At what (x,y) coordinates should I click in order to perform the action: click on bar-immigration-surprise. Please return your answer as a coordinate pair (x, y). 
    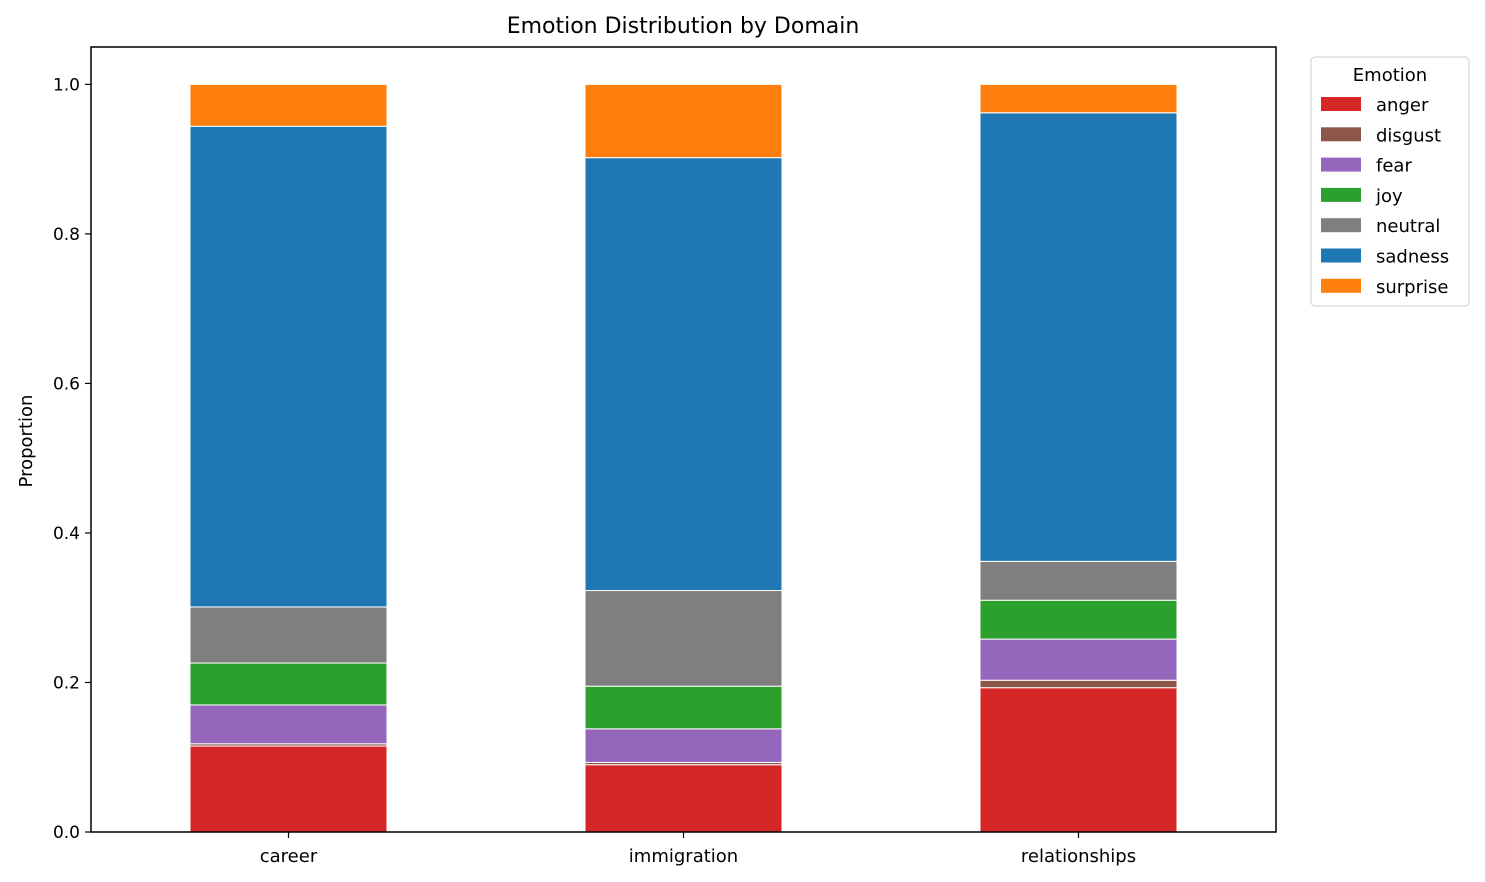
    Looking at the image, I should click on (683, 121).